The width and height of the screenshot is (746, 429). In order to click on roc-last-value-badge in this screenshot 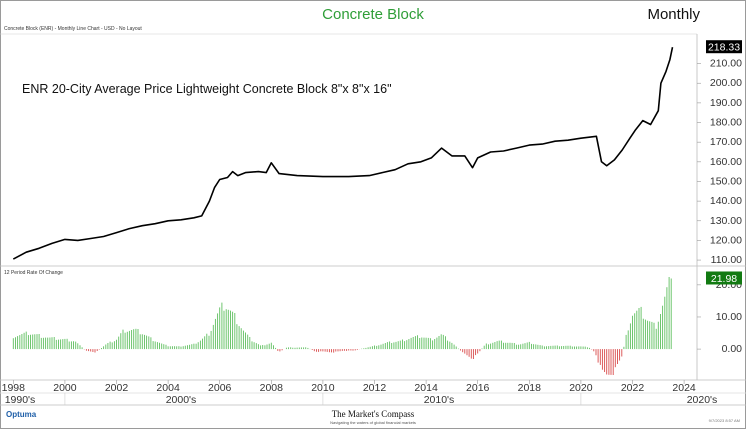, I will do `click(724, 278)`.